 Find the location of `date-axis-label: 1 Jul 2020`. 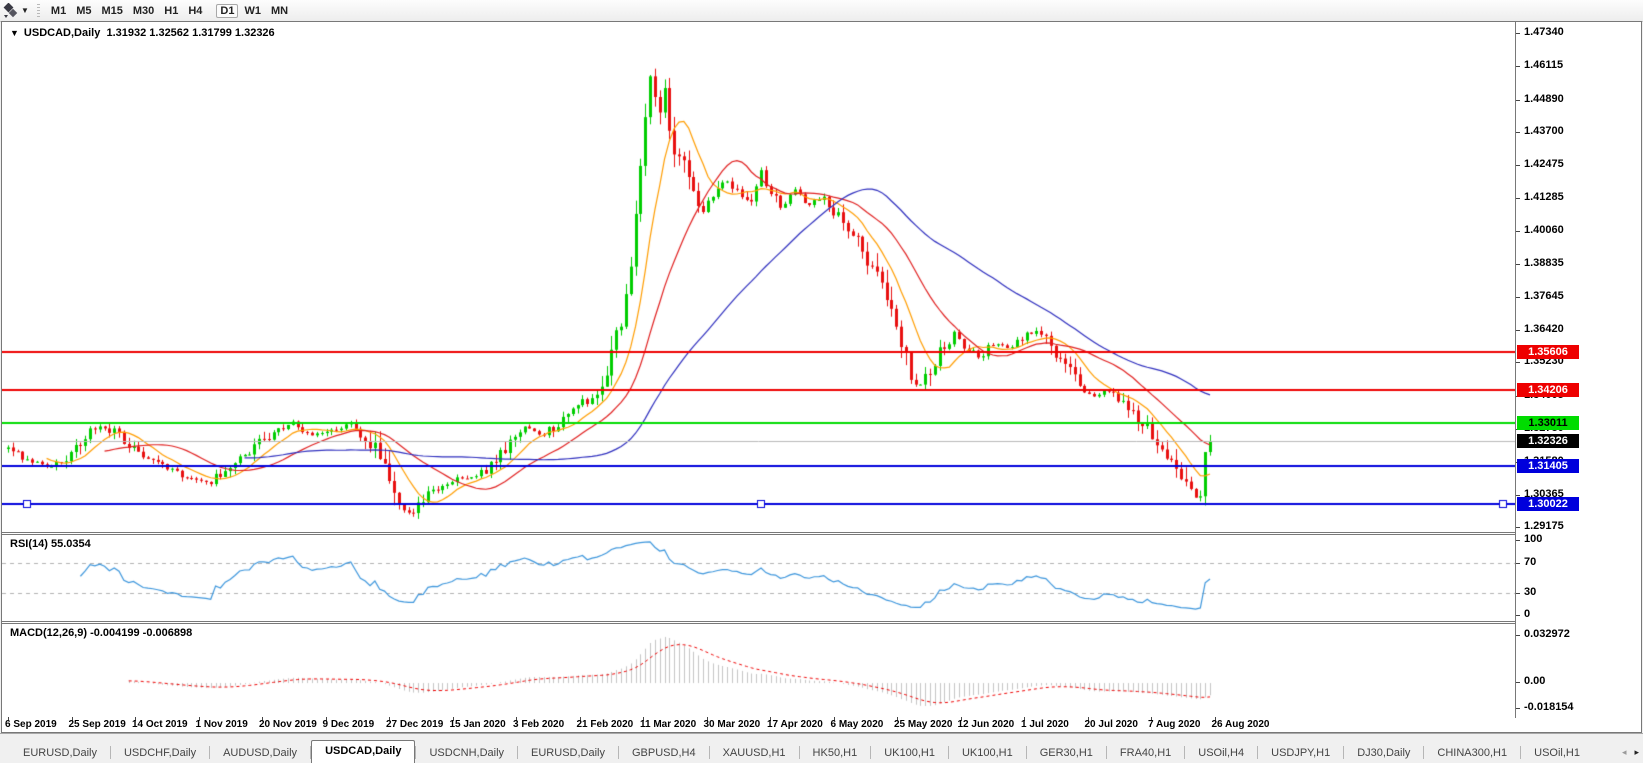

date-axis-label: 1 Jul 2020 is located at coordinates (1045, 724).